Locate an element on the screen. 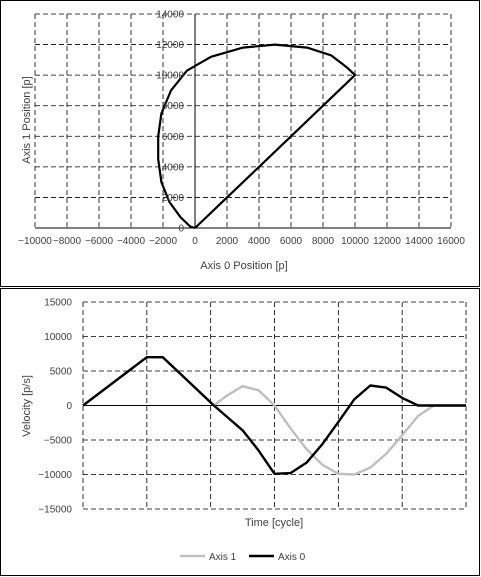 The image size is (481, 577). y-tick-labels: −15000 −10000 −5000 0 5000 10000 15000 is located at coordinates (55, 407).